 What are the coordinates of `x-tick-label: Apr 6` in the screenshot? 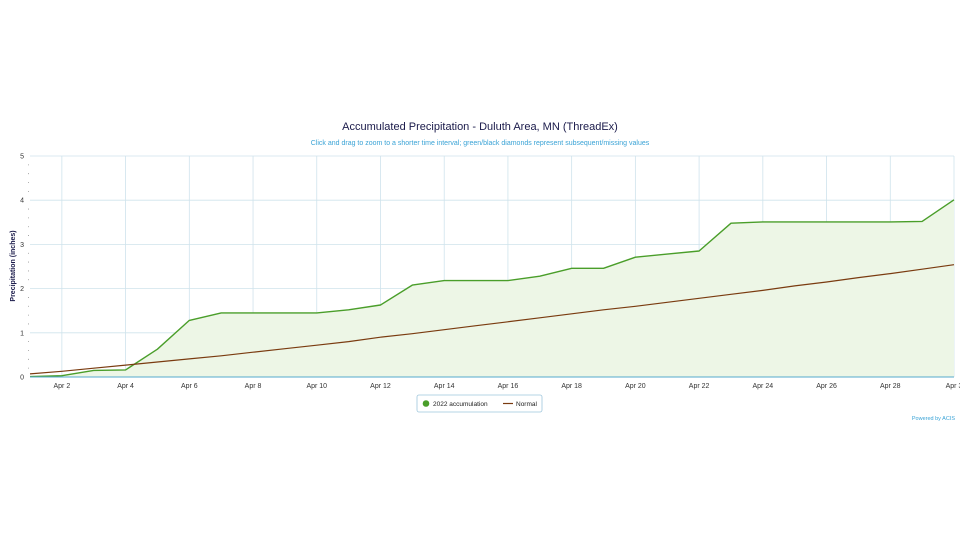 It's located at (189, 386).